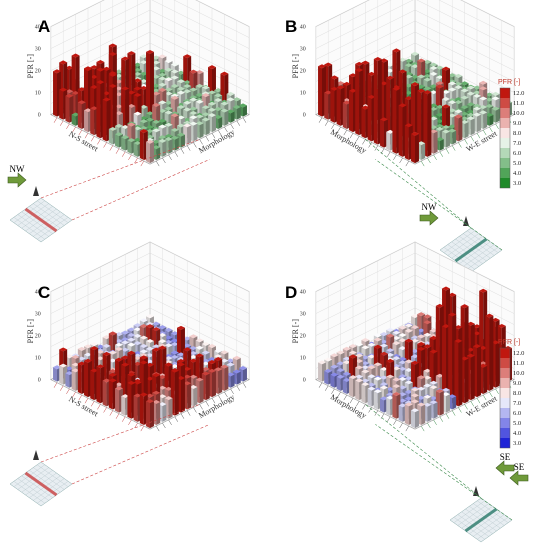 This screenshot has width=550, height=549. What do you see at coordinates (303, 337) in the screenshot?
I see `z-tick-label: 20` at bounding box center [303, 337].